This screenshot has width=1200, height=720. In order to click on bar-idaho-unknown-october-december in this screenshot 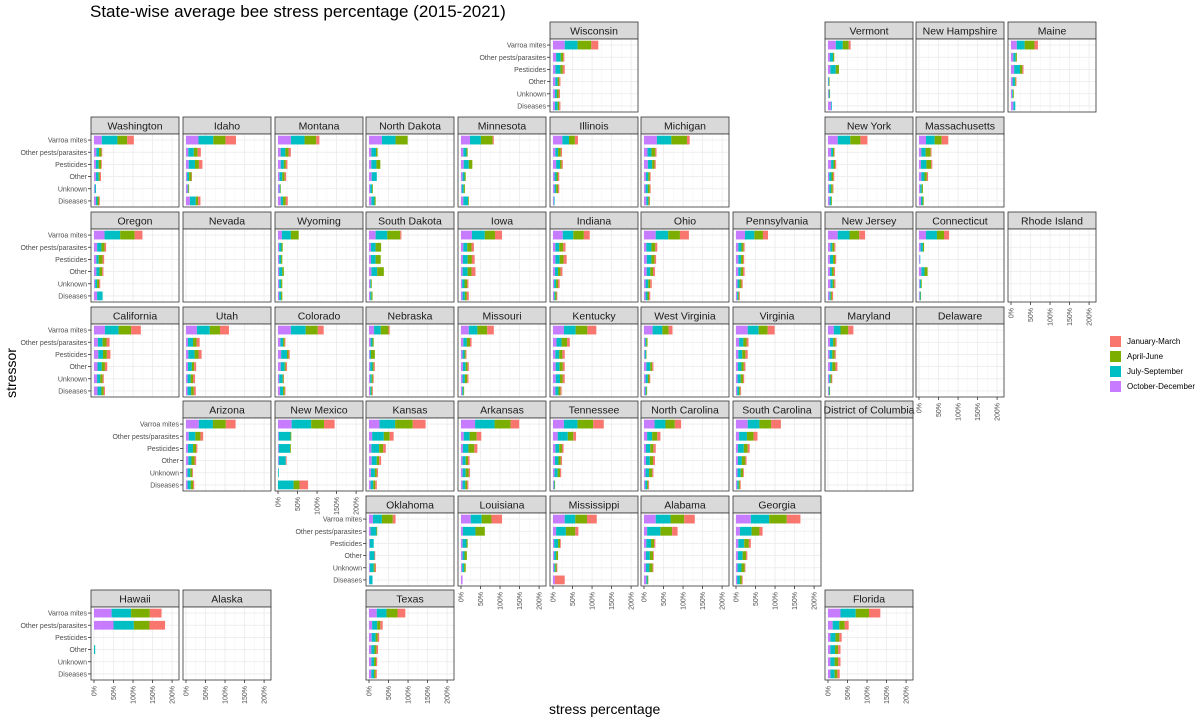, I will do `click(187, 189)`.